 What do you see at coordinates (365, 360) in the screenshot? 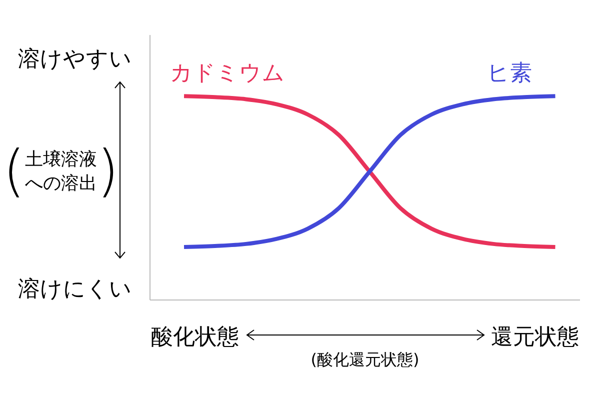
I see `x-axis-title: (酸化還元状態)` at bounding box center [365, 360].